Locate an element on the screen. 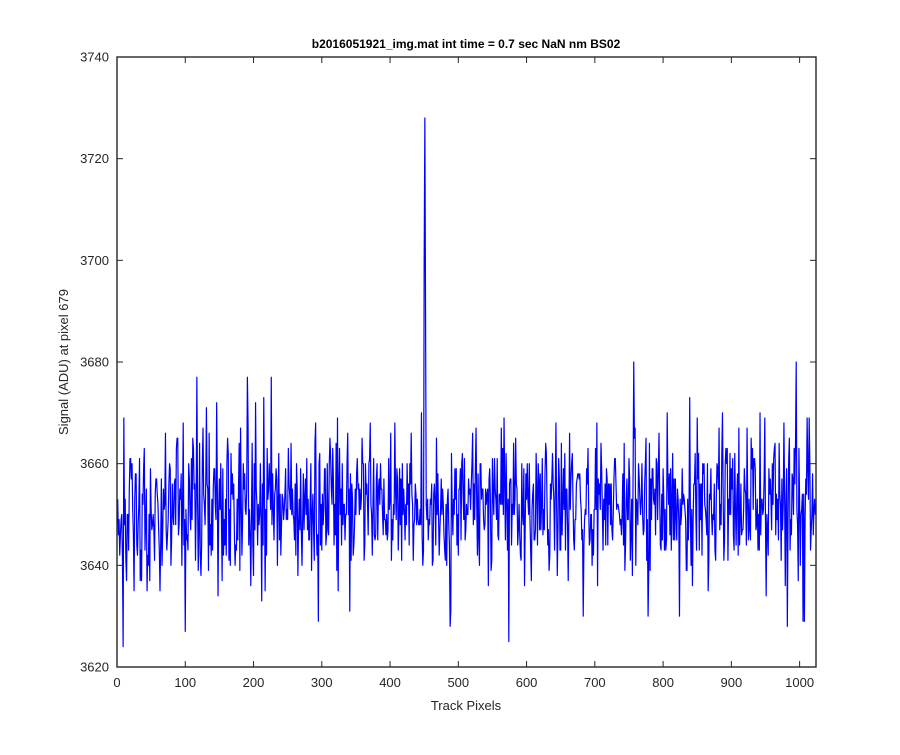 The image size is (900, 755). x-tick-label: 200 is located at coordinates (254, 682).